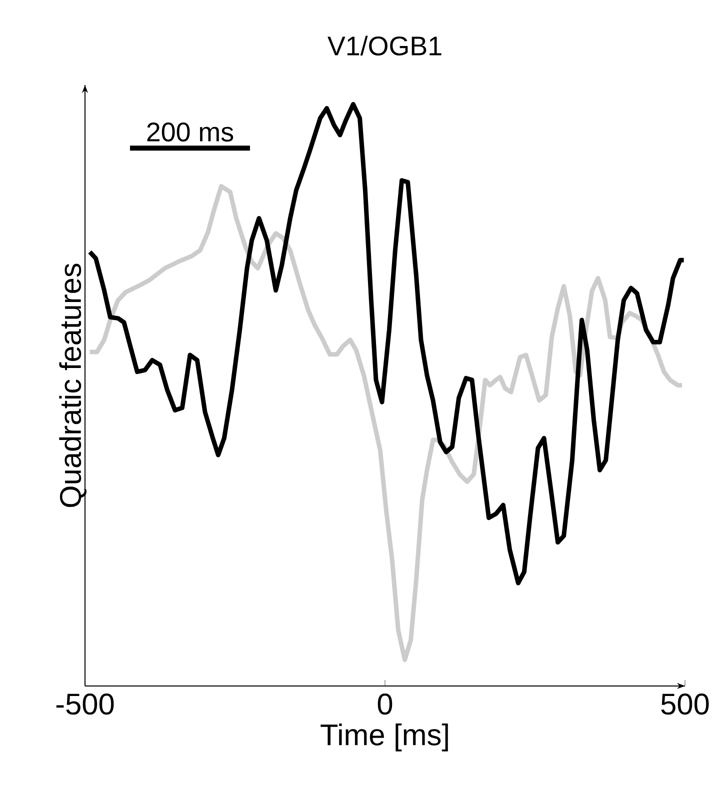  I want to click on y-axis-title: Quadratic features, so click(72, 386).